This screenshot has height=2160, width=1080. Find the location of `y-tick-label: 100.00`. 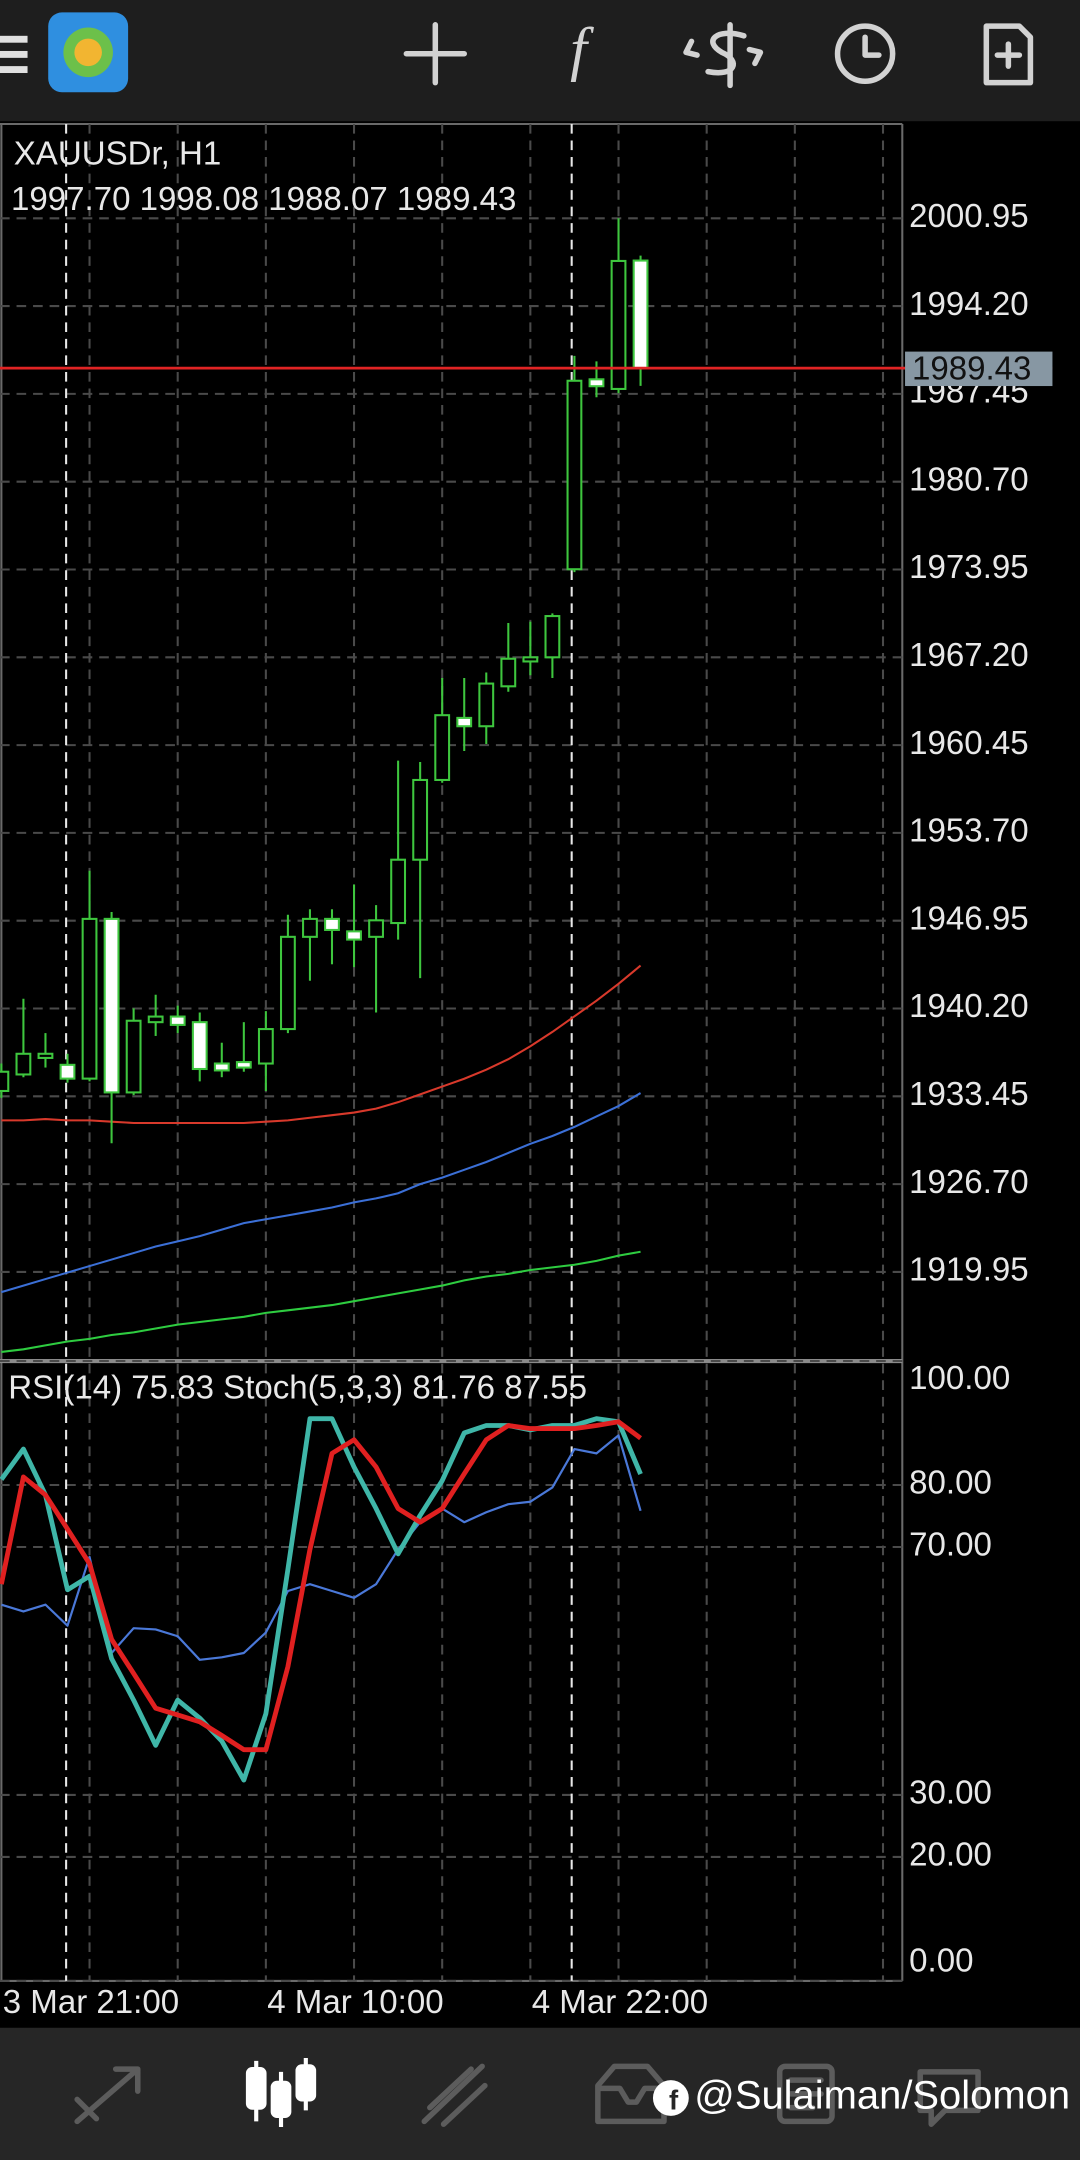

y-tick-label: 100.00 is located at coordinates (959, 1378).